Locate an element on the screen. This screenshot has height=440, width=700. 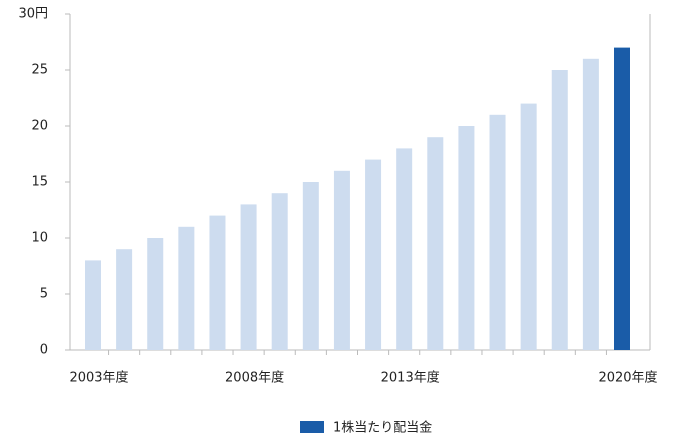
x-tick-label: 2003年度 is located at coordinates (98, 378).